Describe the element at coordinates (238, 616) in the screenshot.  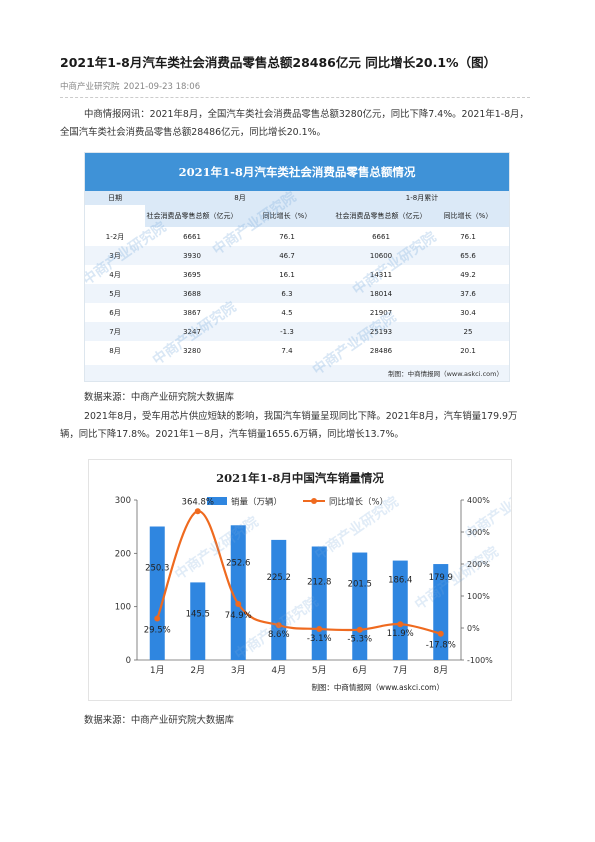
I see `line-value-label: 74.9%` at that location.